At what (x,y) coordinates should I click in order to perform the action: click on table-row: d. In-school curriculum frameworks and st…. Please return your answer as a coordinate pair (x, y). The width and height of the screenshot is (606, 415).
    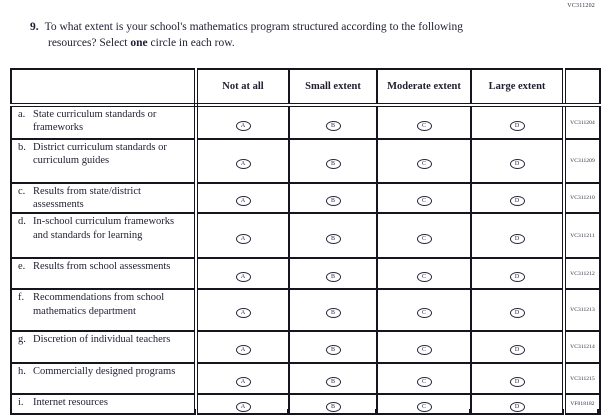
    Looking at the image, I should click on (305, 236).